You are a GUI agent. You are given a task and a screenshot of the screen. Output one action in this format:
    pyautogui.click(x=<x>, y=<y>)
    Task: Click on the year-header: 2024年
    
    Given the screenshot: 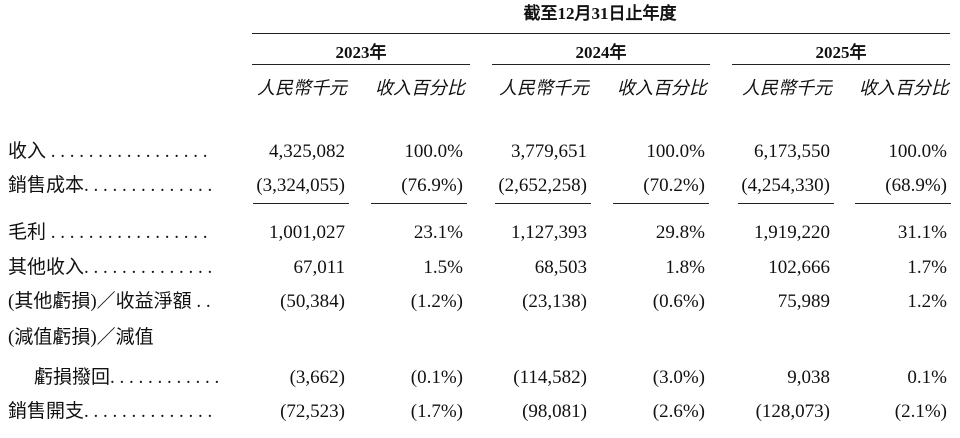 What is the action you would take?
    pyautogui.click(x=601, y=52)
    